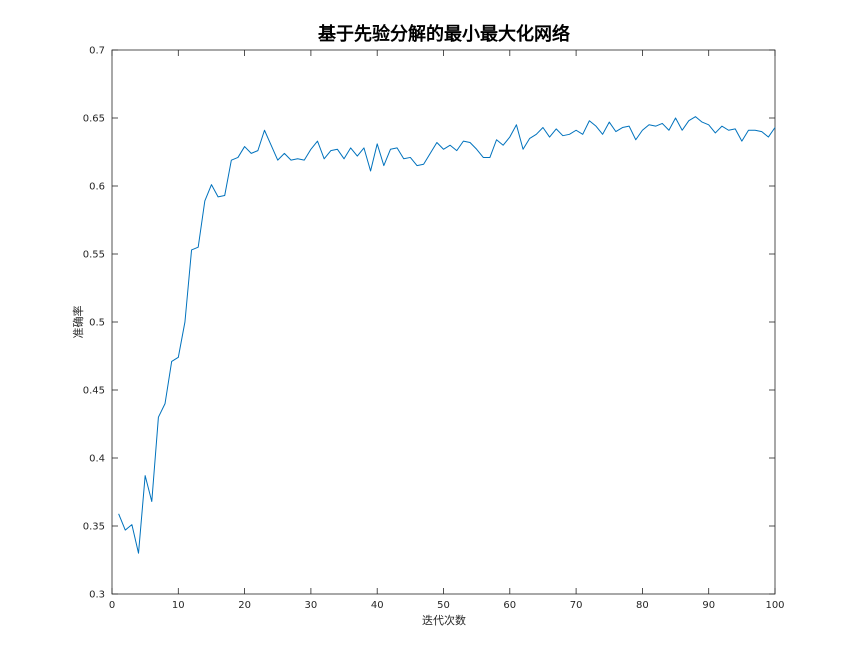 Image resolution: width=858 pixels, height=668 pixels. Describe the element at coordinates (642, 605) in the screenshot. I see `x-tick-label: 80` at that location.